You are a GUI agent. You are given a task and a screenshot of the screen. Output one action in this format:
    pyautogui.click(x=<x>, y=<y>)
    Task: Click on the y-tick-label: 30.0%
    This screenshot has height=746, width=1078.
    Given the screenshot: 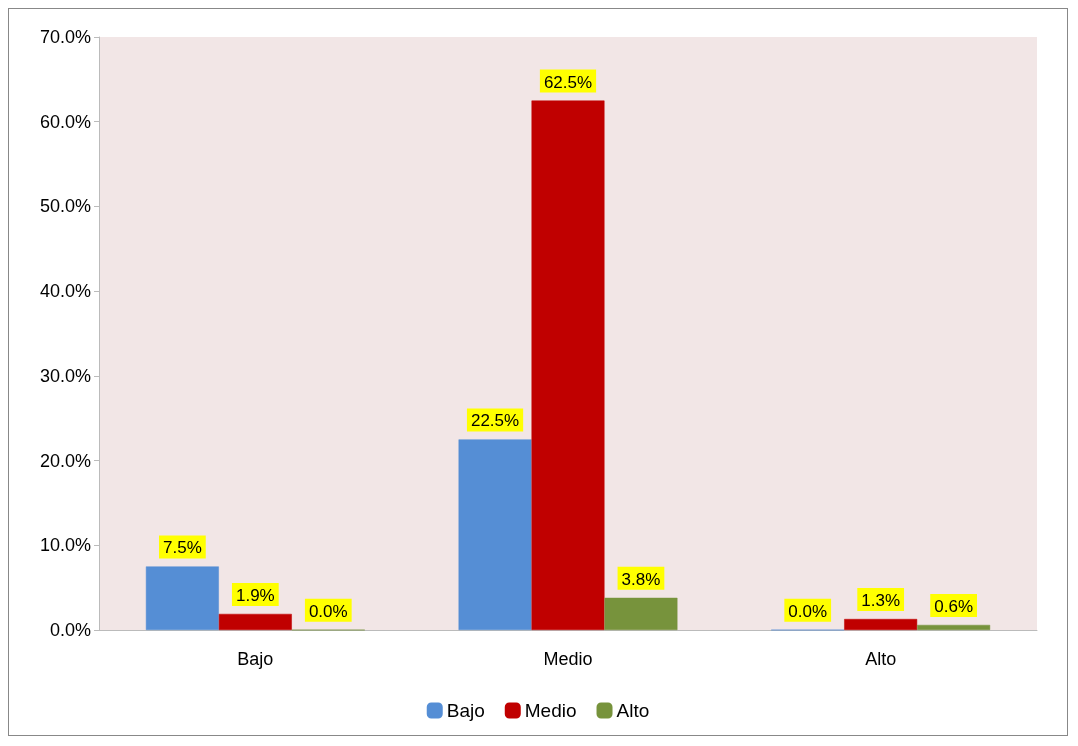 What is the action you would take?
    pyautogui.click(x=65, y=375)
    